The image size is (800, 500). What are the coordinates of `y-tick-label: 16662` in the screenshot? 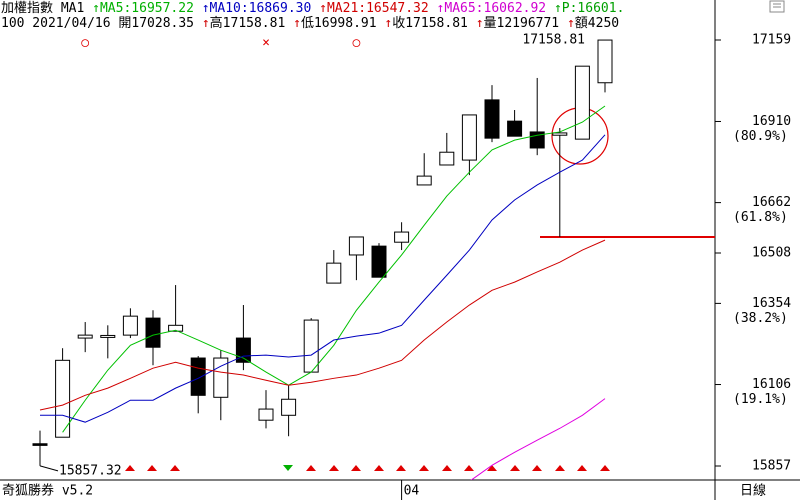 It's located at (771, 202).